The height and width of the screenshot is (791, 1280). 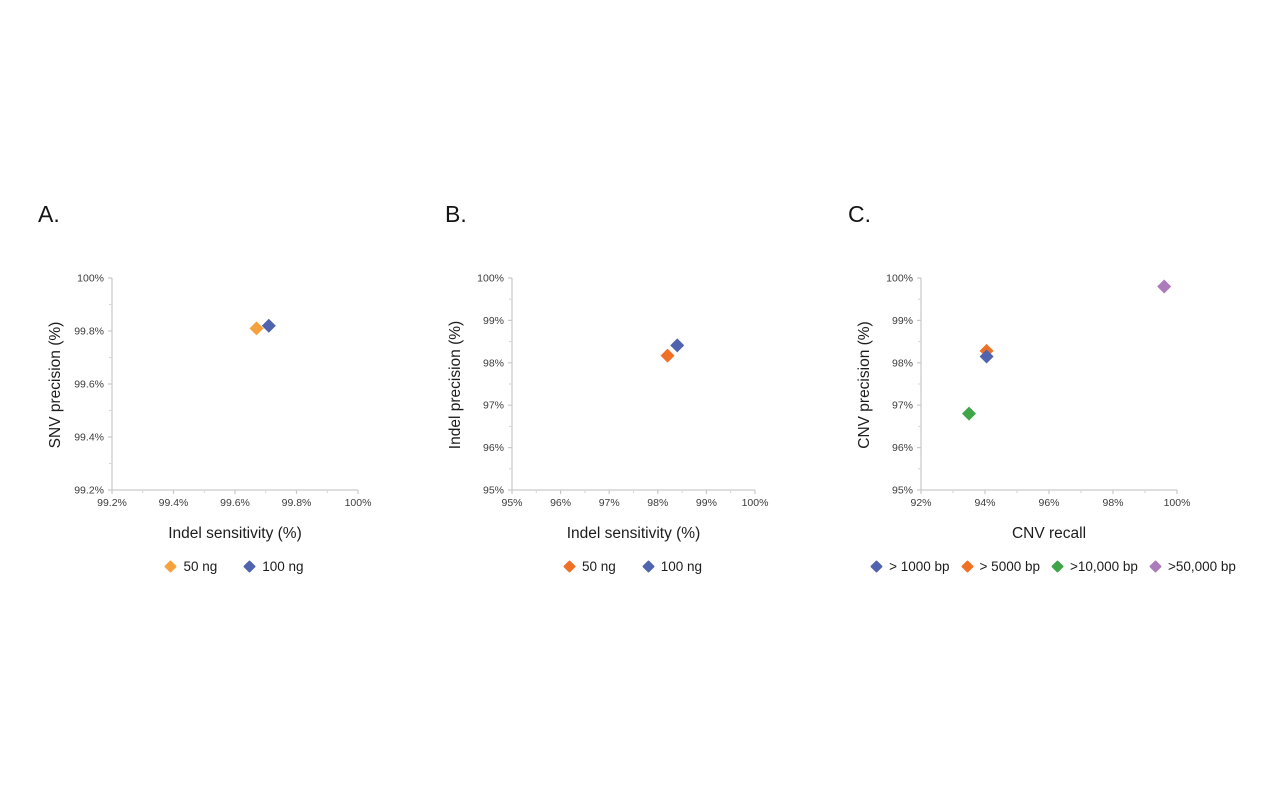 What do you see at coordinates (920, 503) in the screenshot?
I see `x-tick-label: 92%` at bounding box center [920, 503].